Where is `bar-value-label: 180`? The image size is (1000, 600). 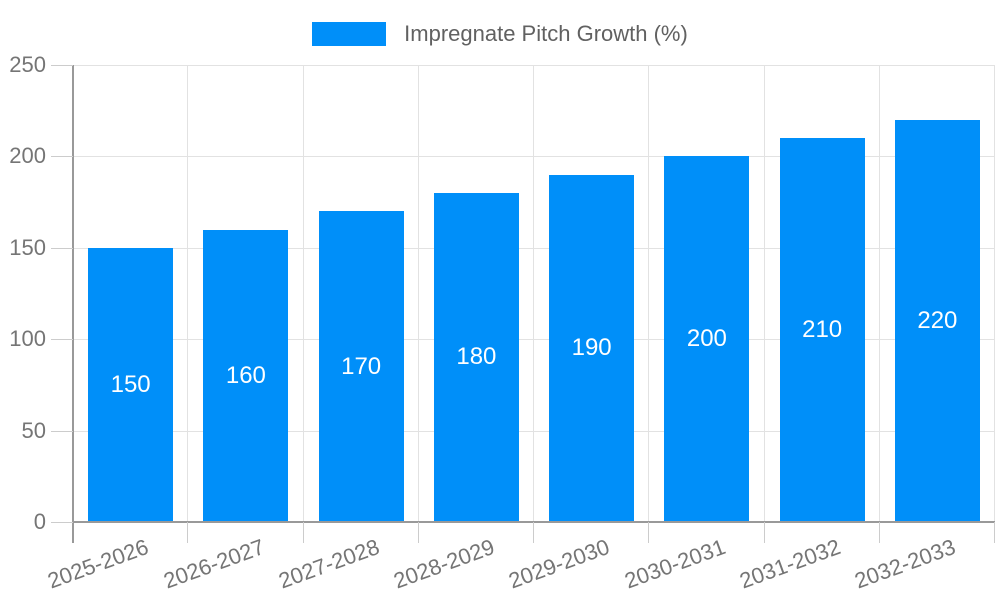 bar-value-label: 180 is located at coordinates (476, 357).